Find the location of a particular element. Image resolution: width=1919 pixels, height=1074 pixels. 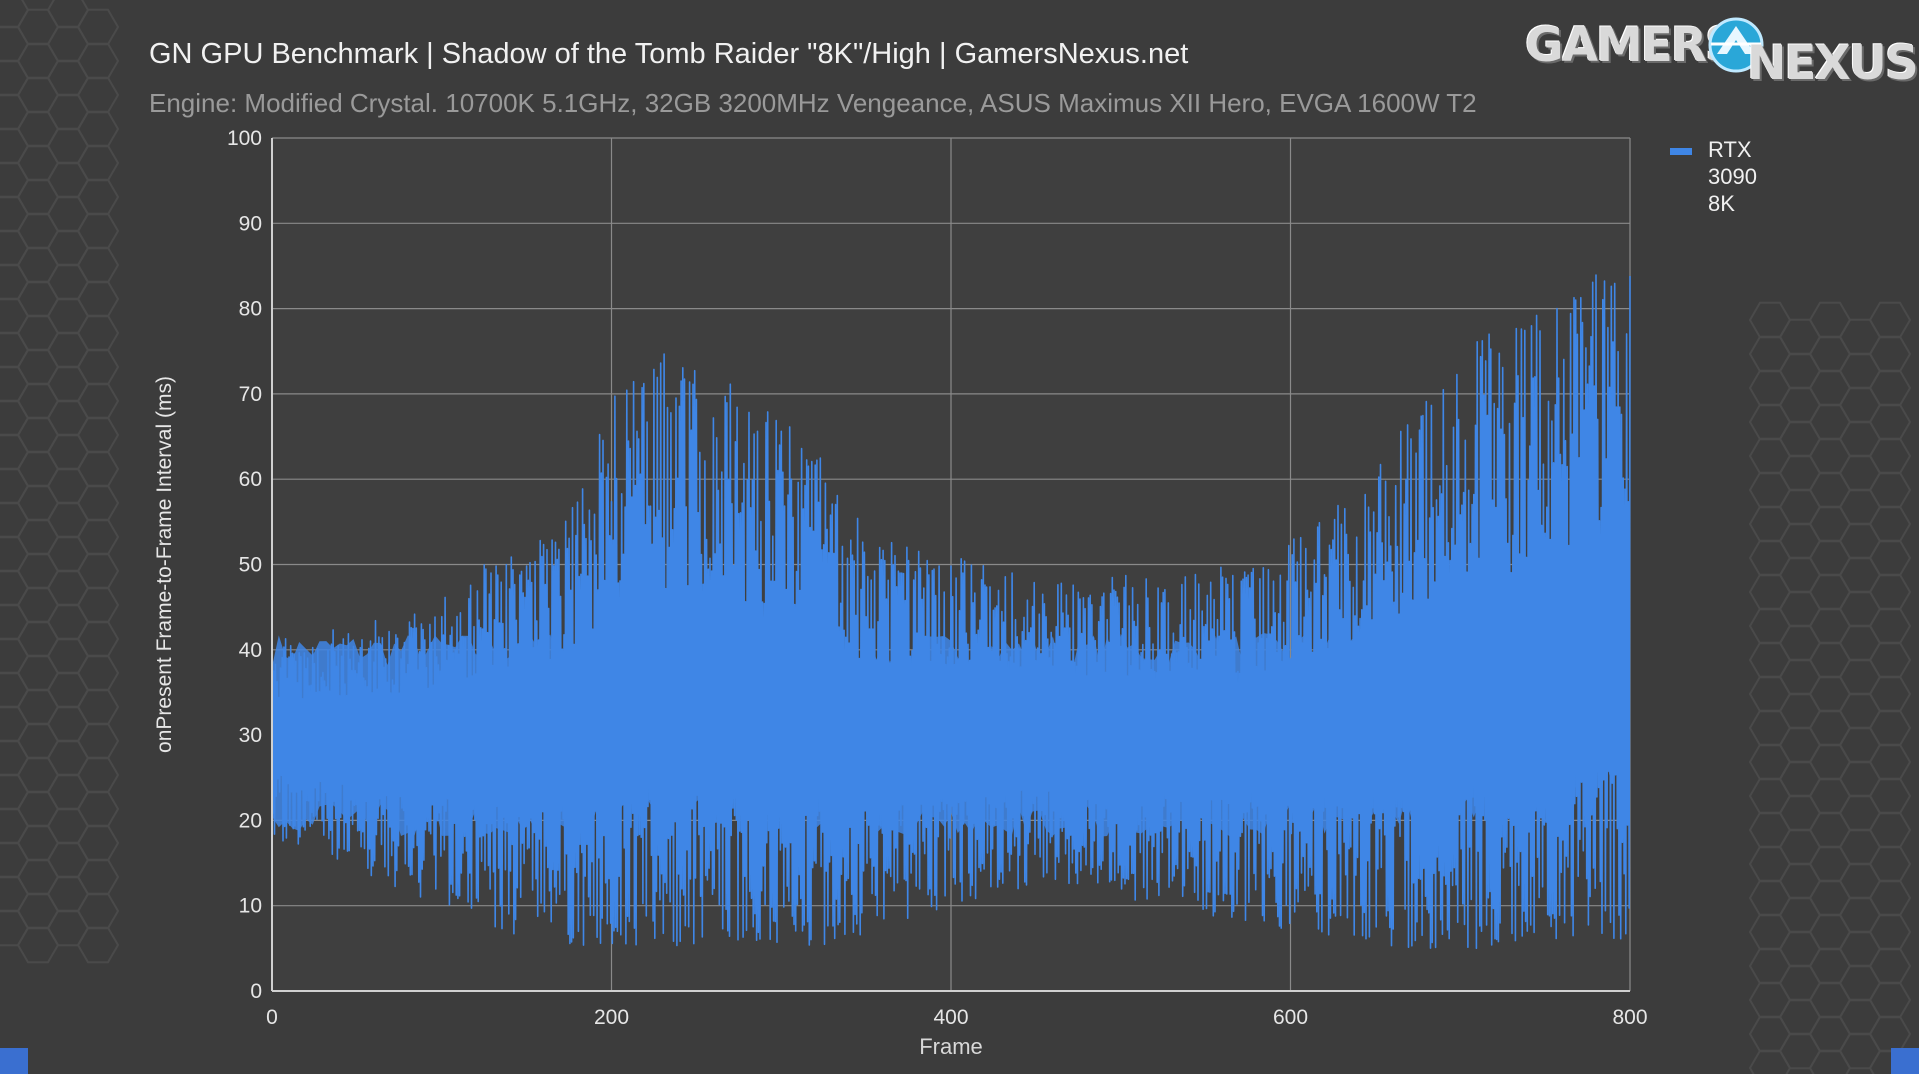

x-tick-label: 200 is located at coordinates (611, 1017).